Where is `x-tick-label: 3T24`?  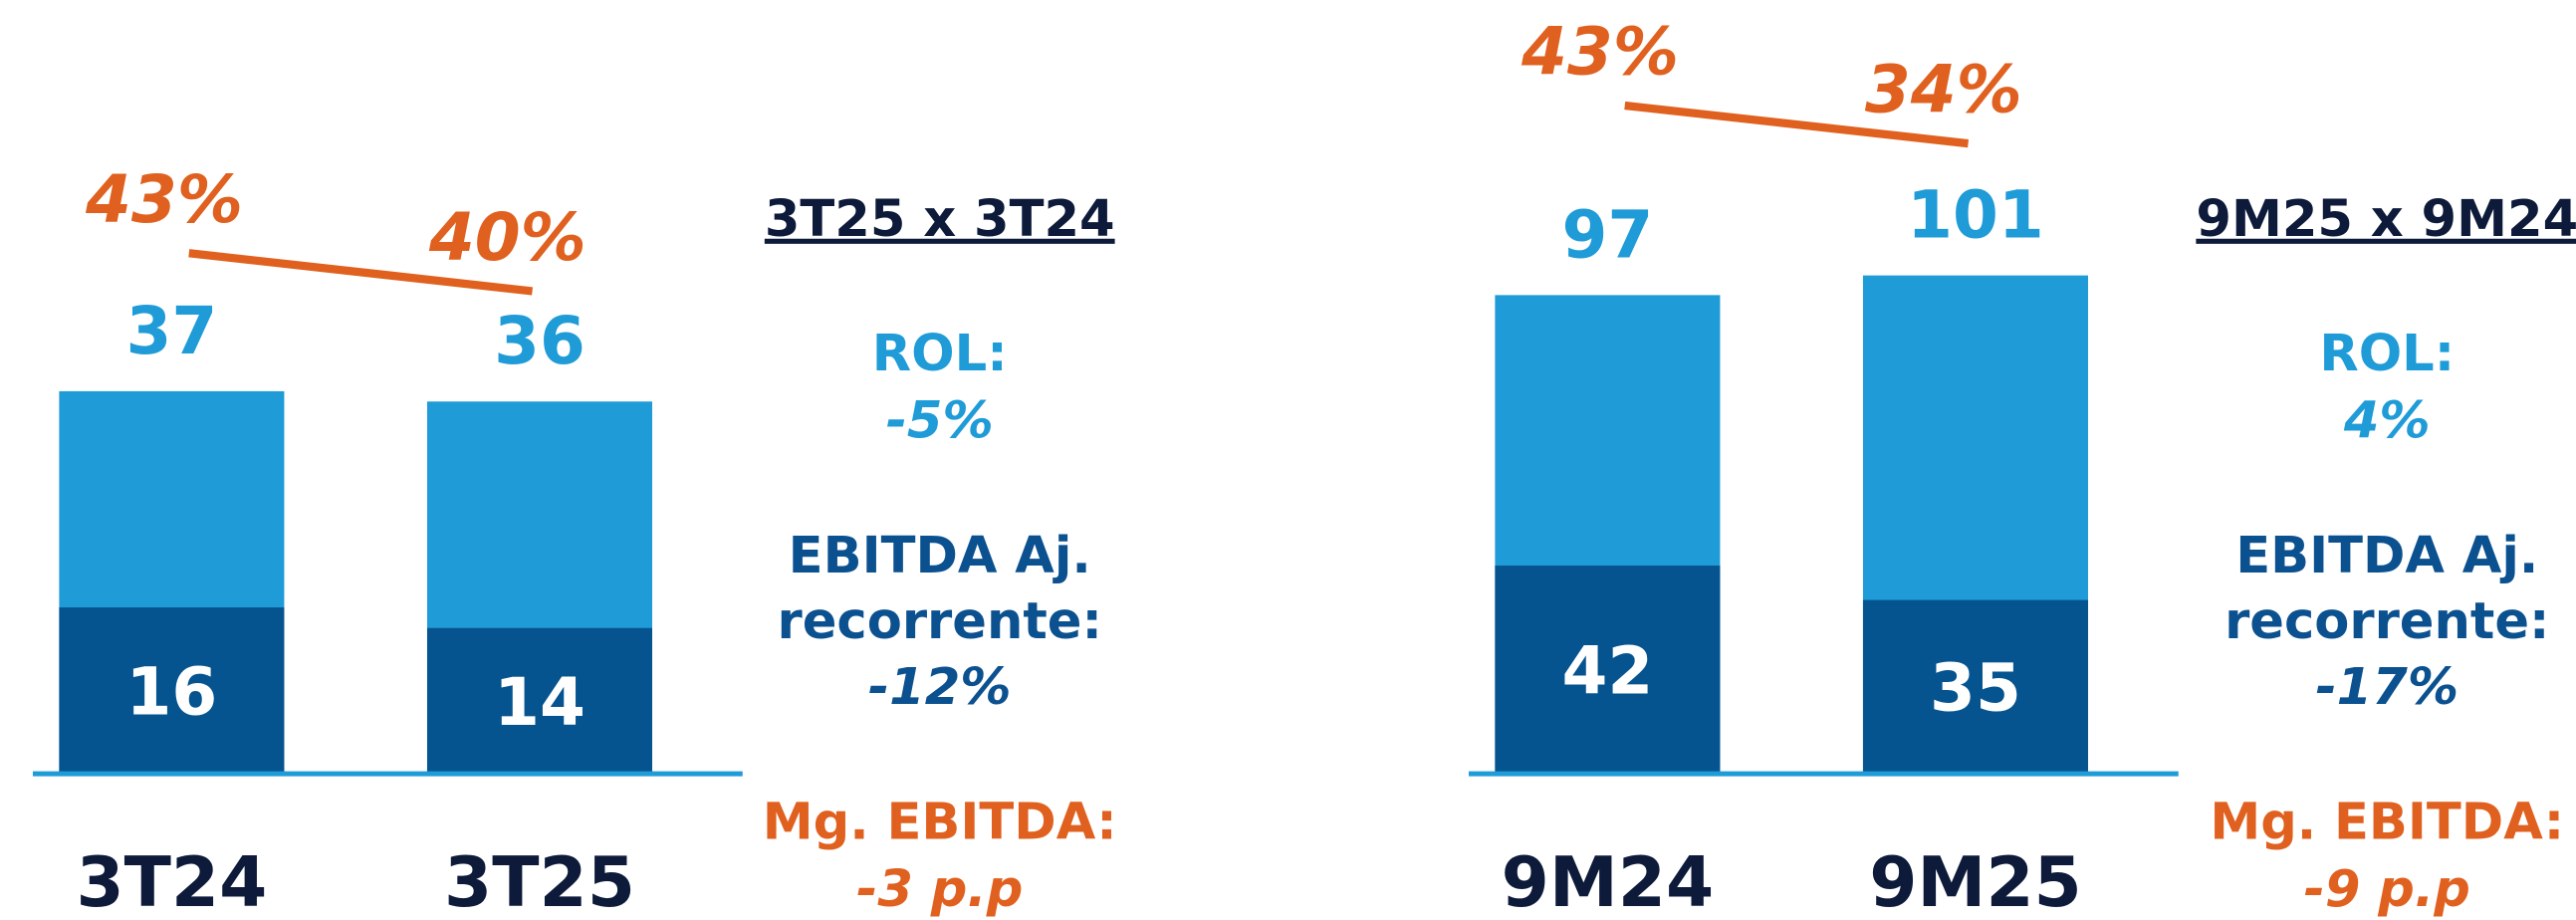
x-tick-label: 3T24 is located at coordinates (171, 881).